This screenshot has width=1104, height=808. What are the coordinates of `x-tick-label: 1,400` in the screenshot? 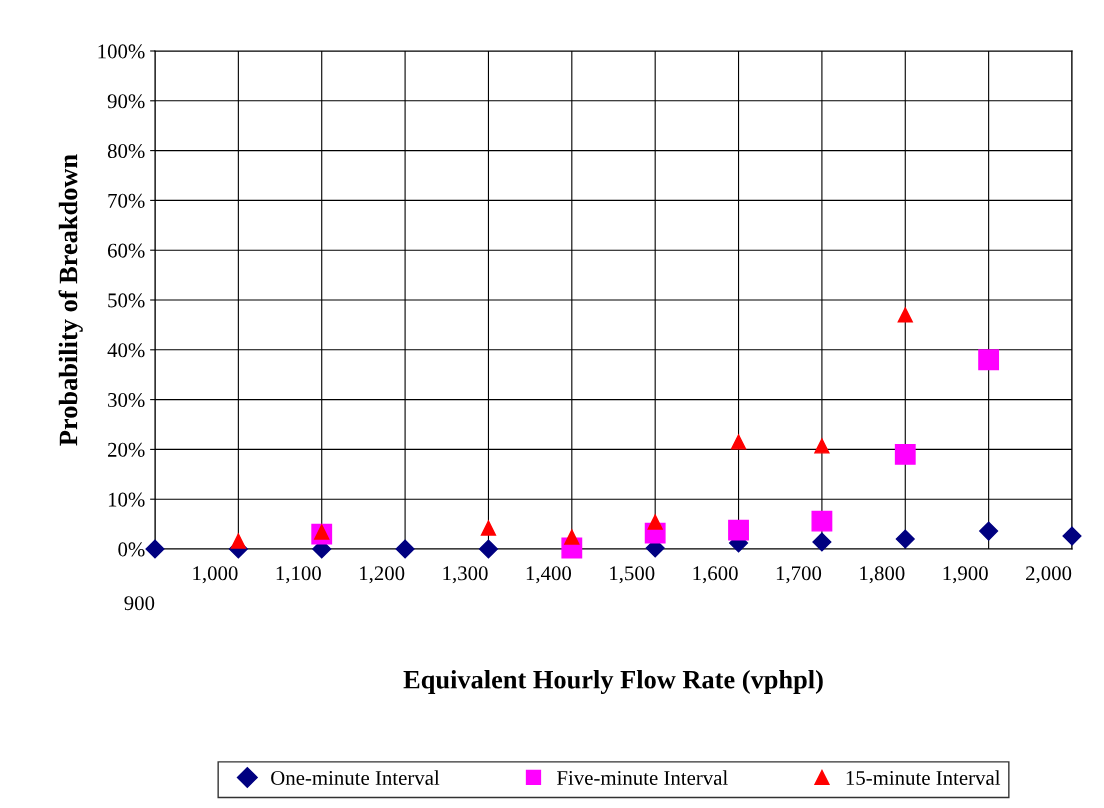 It's located at (549, 575).